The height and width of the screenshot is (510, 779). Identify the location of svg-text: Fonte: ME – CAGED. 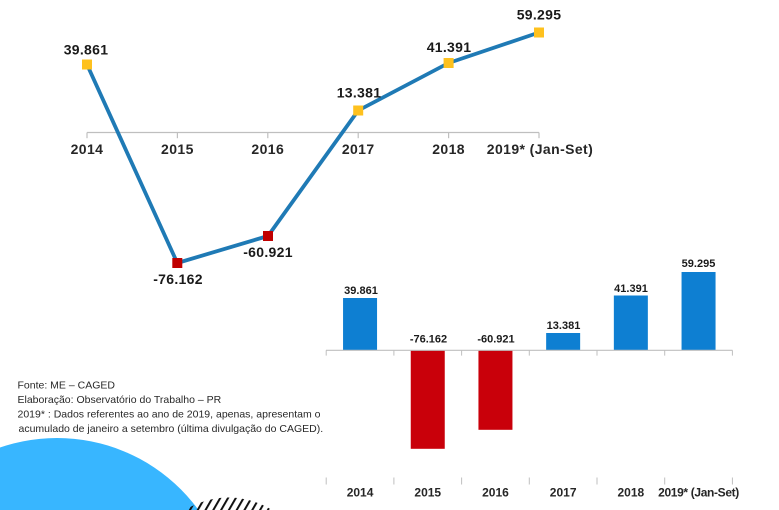
(67, 386).